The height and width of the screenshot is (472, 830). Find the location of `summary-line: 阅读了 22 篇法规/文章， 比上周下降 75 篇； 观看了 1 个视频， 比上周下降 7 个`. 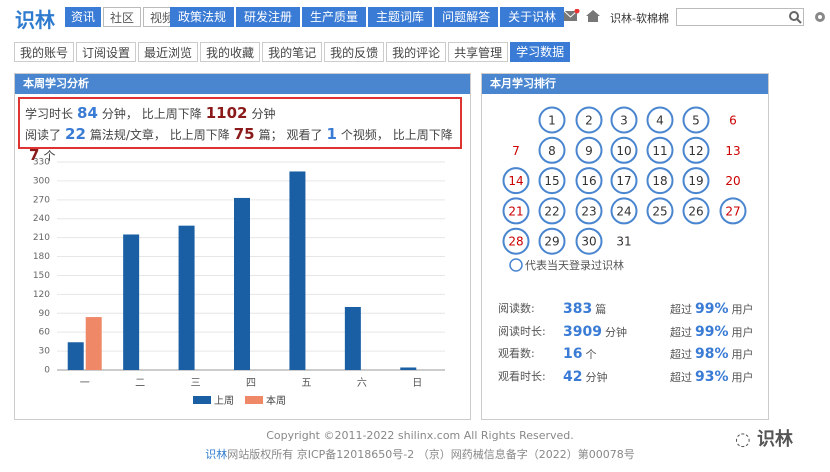

summary-line: 阅读了 22 篇法规/文章， 比上周下降 75 篇； 观看了 1 个视频， 比上周下降 7 个 is located at coordinates (240, 145).